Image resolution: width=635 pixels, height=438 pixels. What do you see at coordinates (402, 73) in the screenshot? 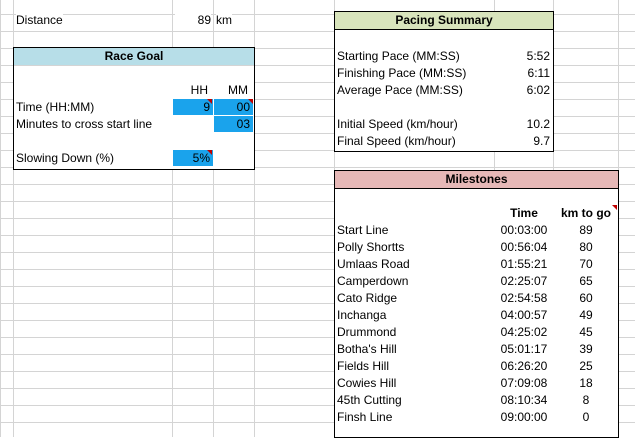
I see `finishing-pace-label: Finishing Pace (MM:SS)` at bounding box center [402, 73].